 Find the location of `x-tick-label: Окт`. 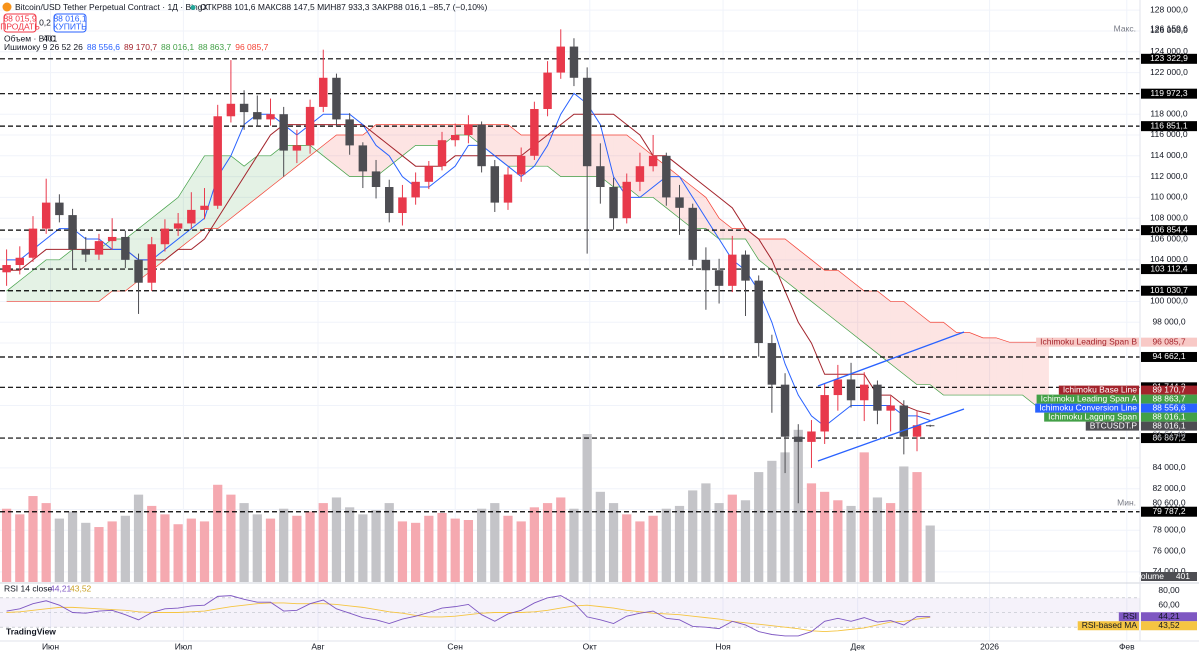

x-tick-label: Окт is located at coordinates (590, 646).